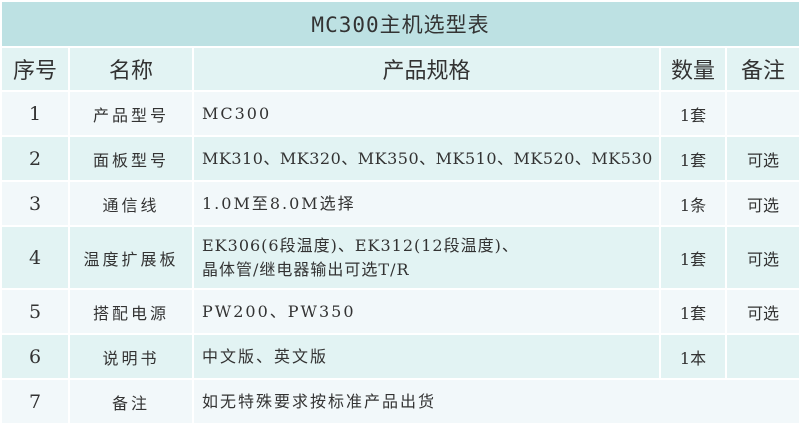 The width and height of the screenshot is (799, 426). I want to click on row-spec: EK306(6段温度)、EK312(12段温度)、 晶体管/继电器输出可选T/R, so click(426, 257).